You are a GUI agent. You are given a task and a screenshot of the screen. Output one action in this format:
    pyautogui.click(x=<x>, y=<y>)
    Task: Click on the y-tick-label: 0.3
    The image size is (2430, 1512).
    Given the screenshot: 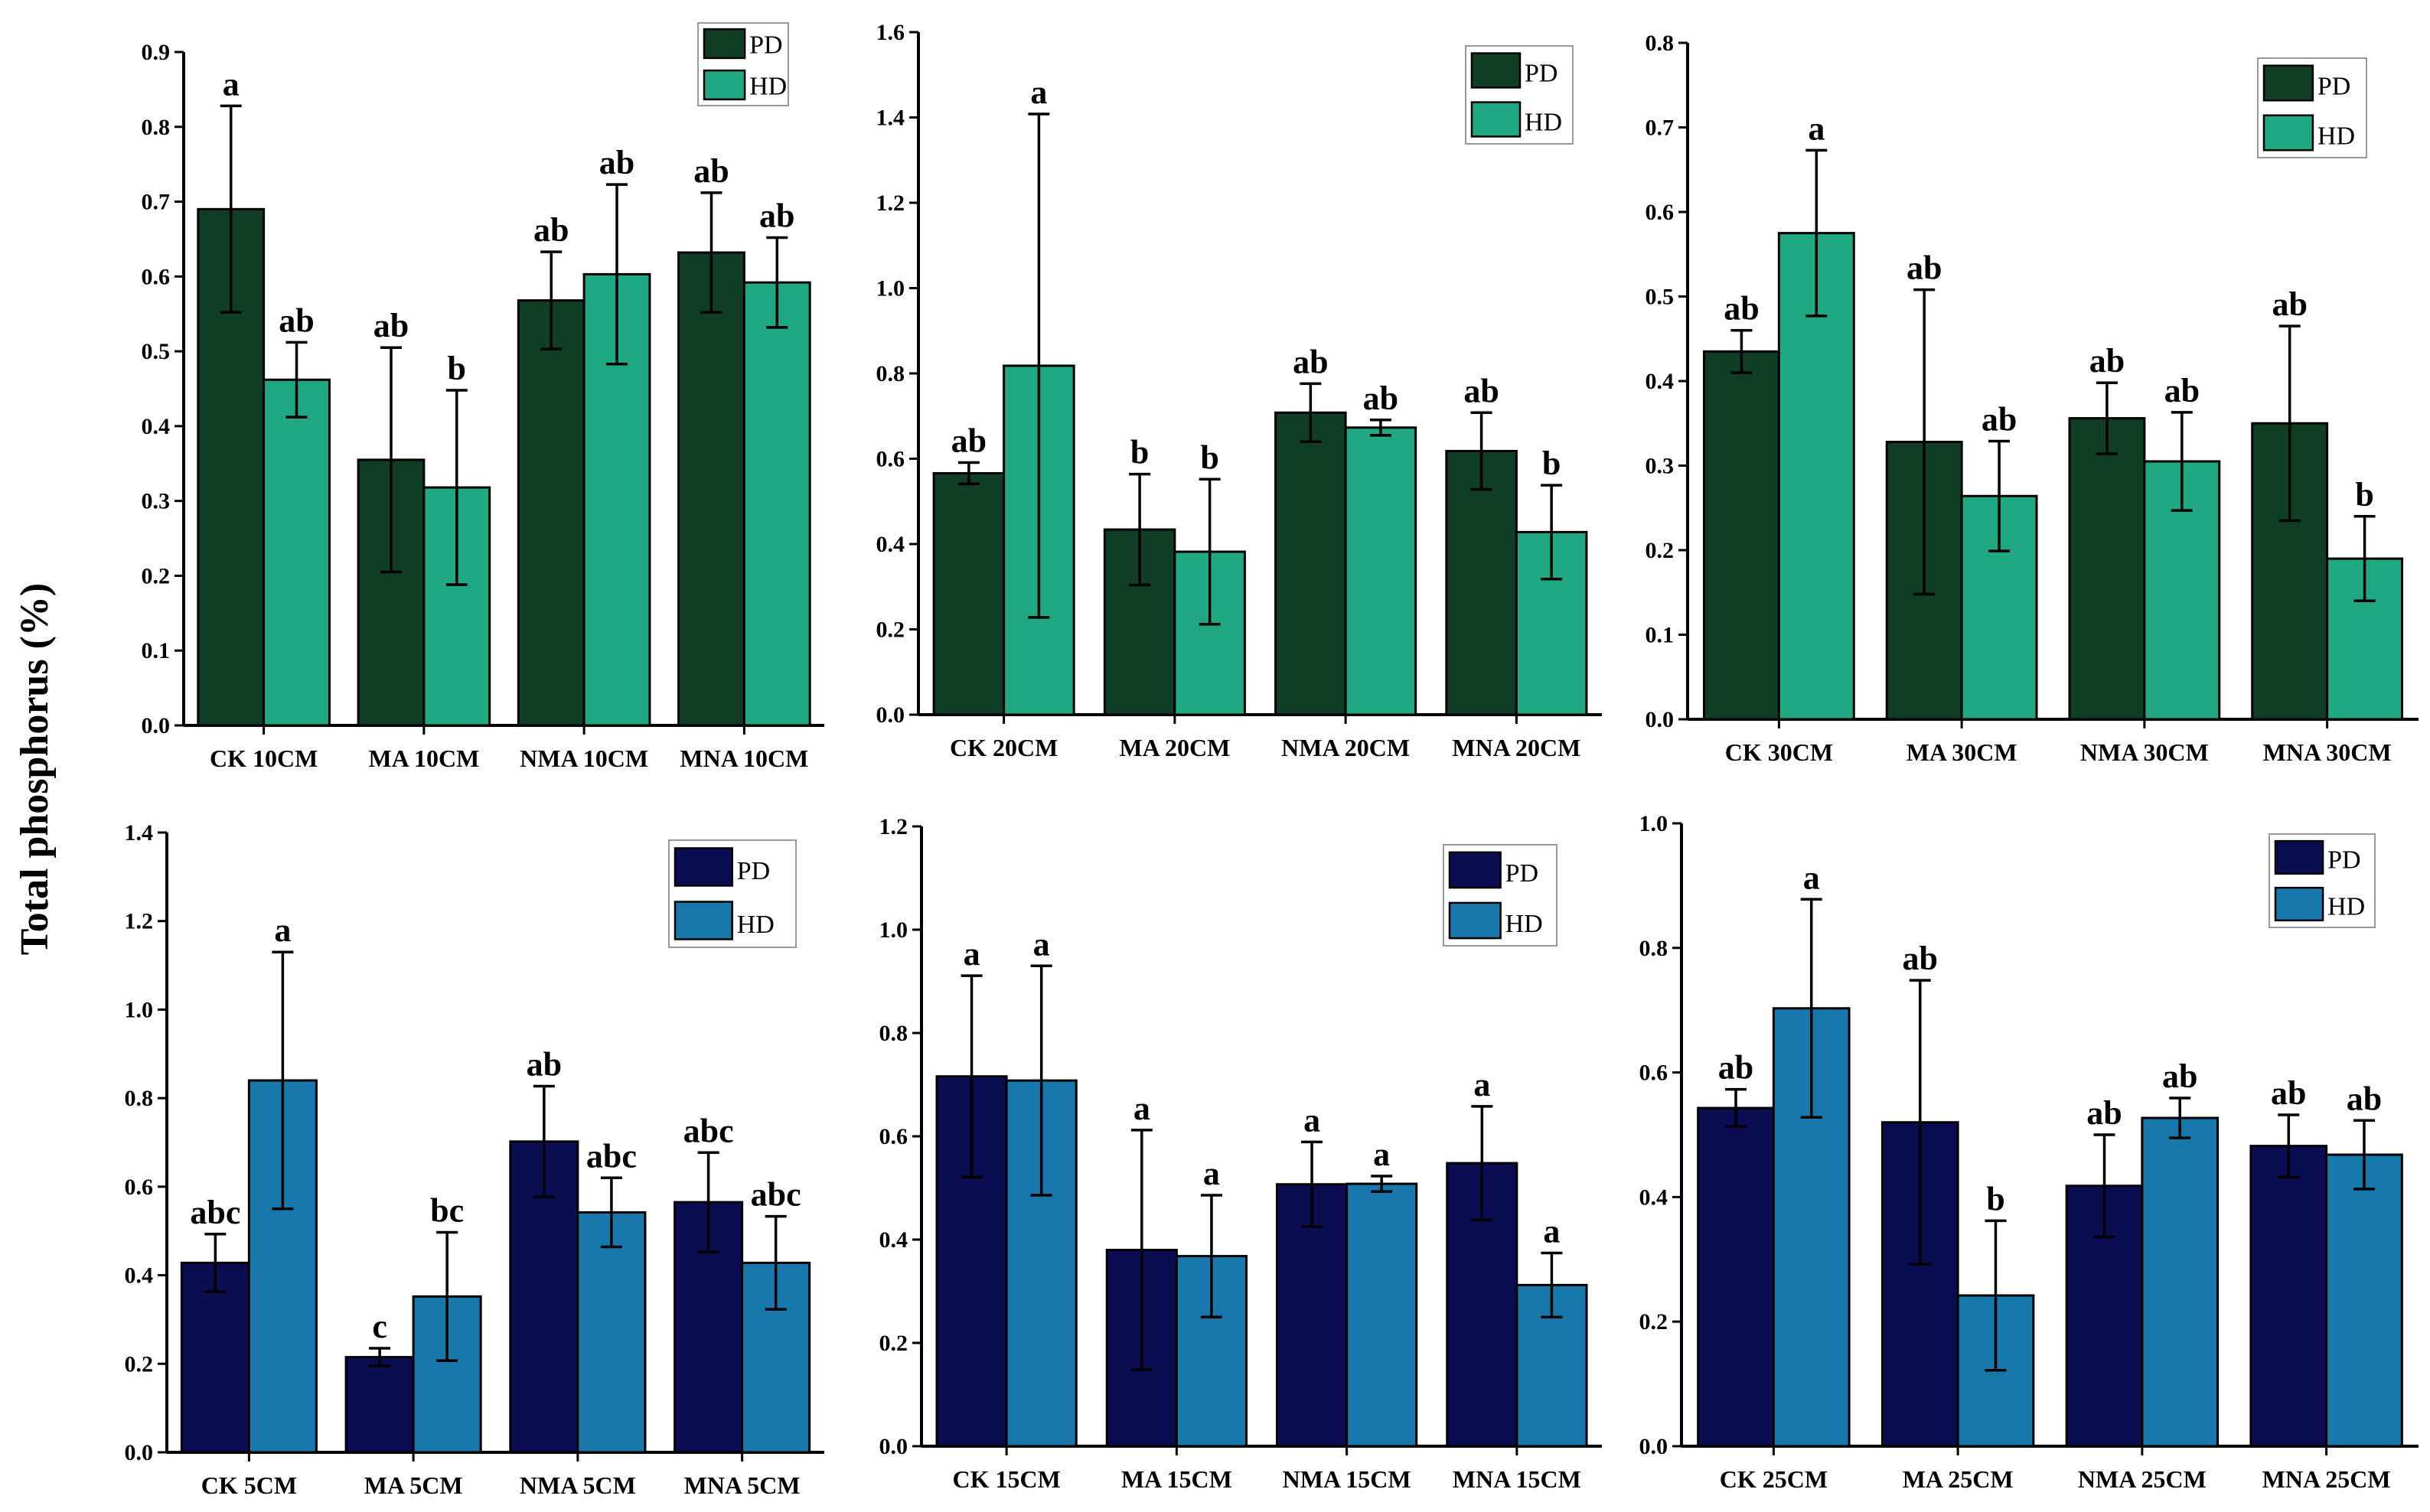 What is the action you would take?
    pyautogui.click(x=156, y=502)
    